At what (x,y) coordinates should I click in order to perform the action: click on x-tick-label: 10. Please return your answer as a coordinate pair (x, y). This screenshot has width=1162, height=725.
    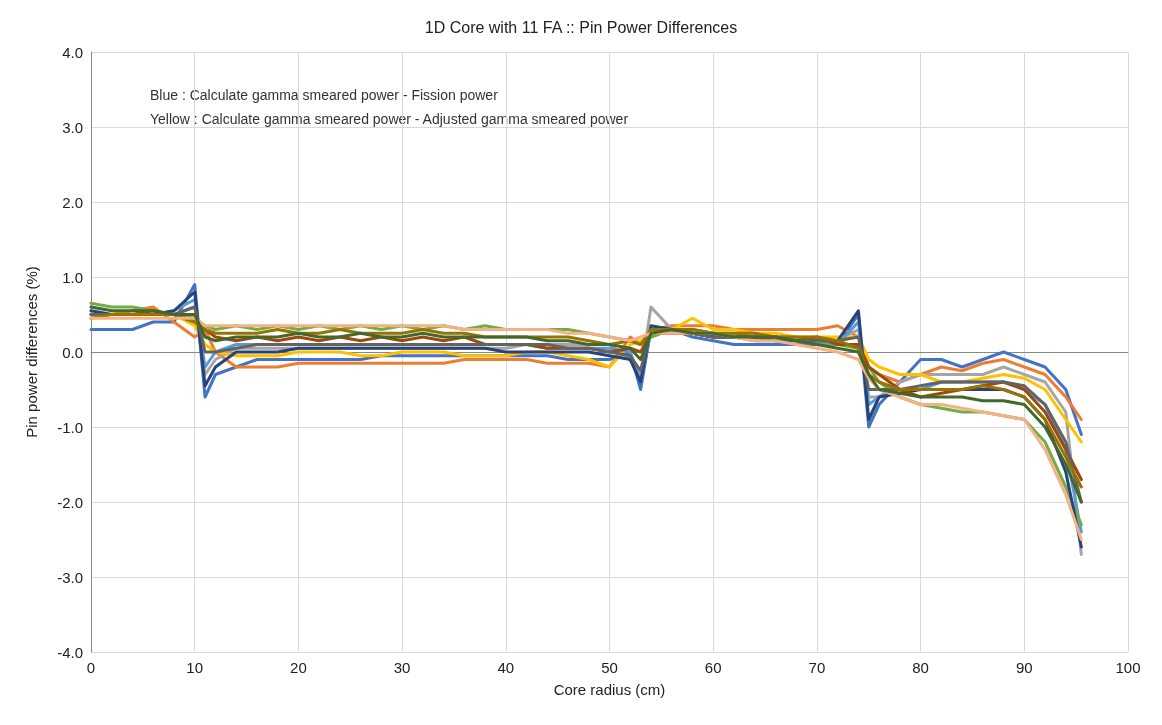
    Looking at the image, I should click on (195, 667).